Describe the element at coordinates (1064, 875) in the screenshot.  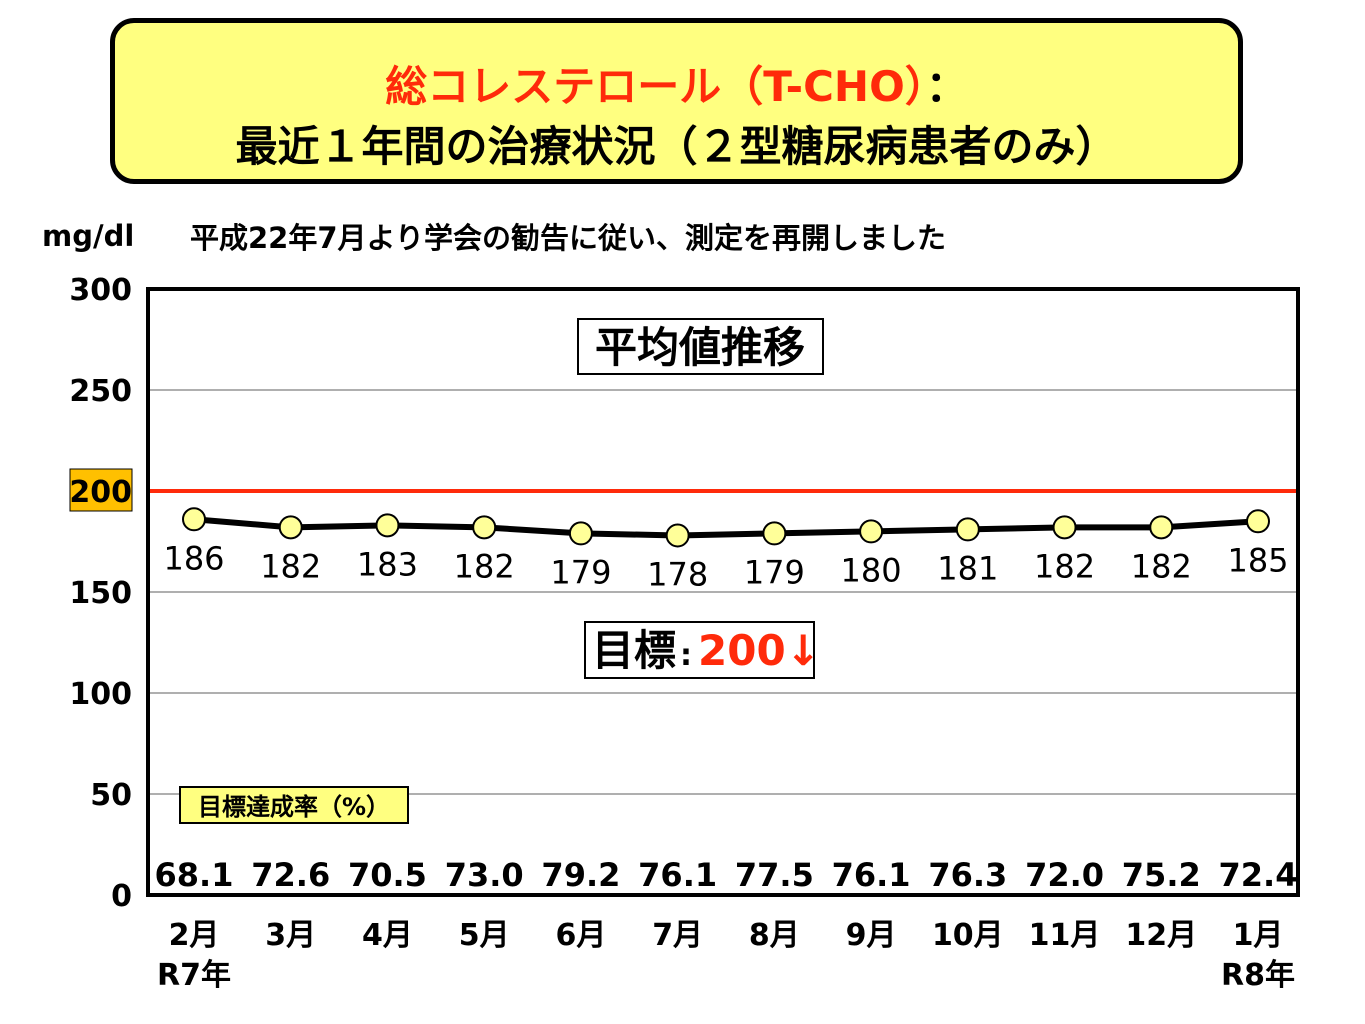
I see `rate-label-9: 72.0` at that location.